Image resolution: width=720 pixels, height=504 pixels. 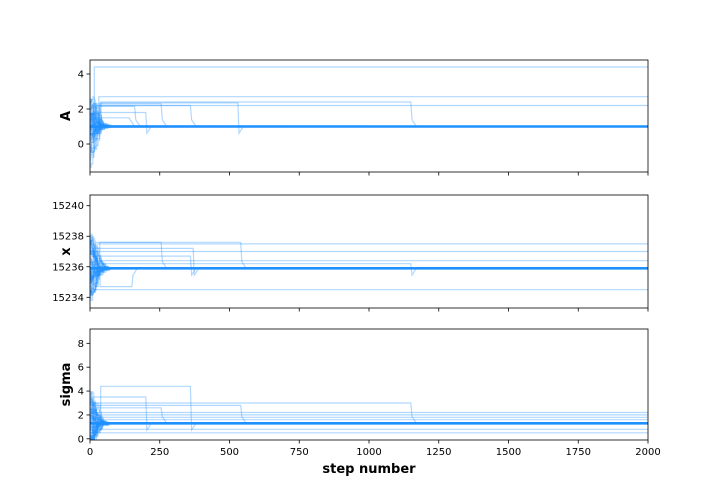 What do you see at coordinates (81, 415) in the screenshot?
I see `y-tick-label: 2` at bounding box center [81, 415].